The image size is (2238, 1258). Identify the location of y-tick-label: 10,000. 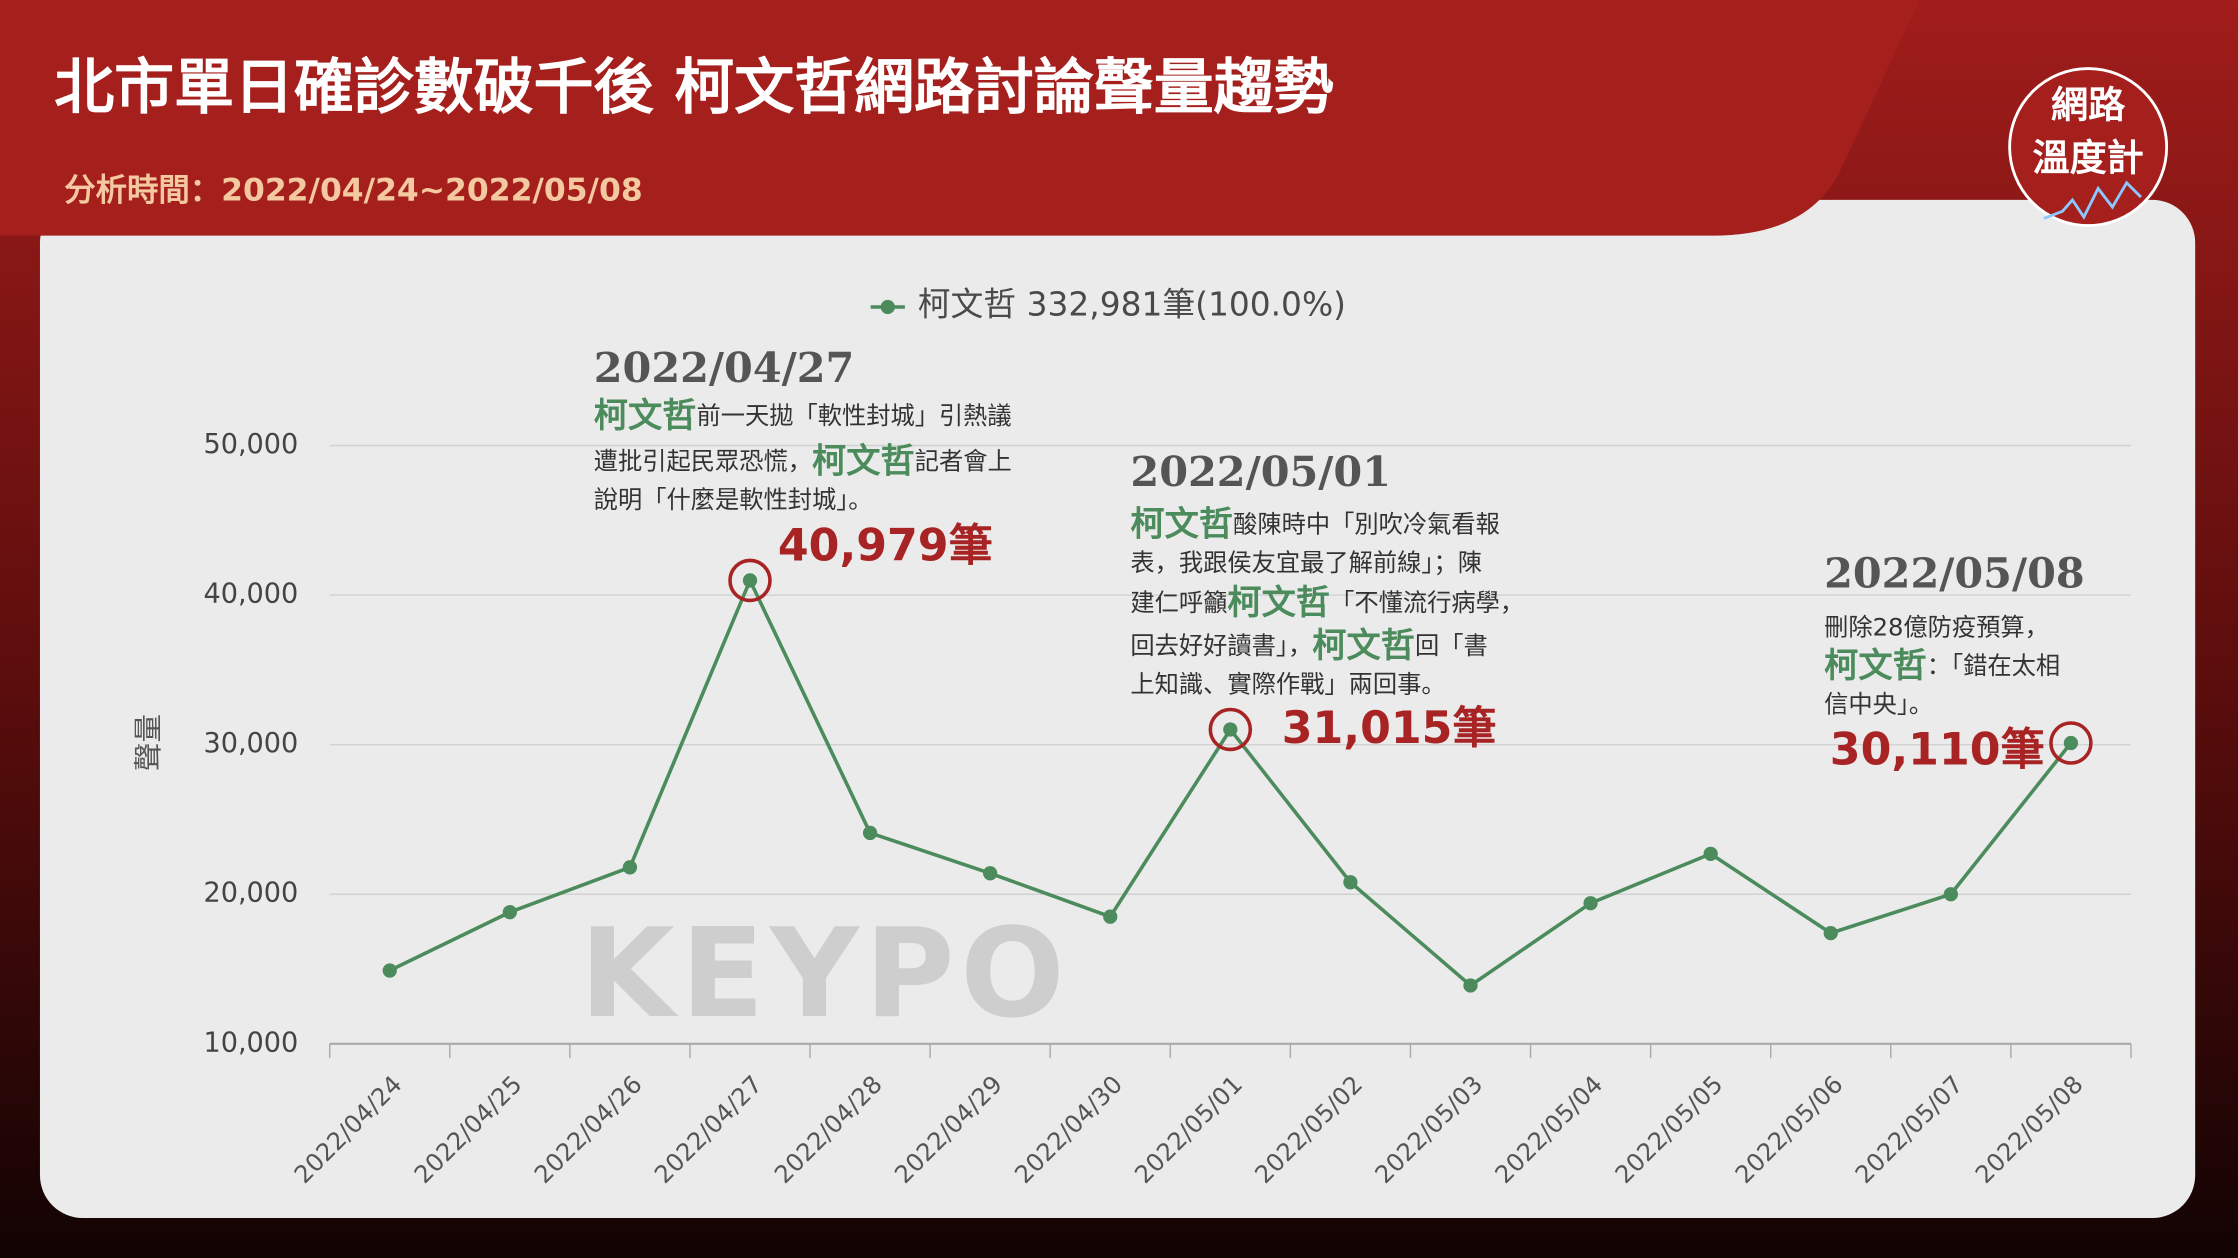
(250, 1042).